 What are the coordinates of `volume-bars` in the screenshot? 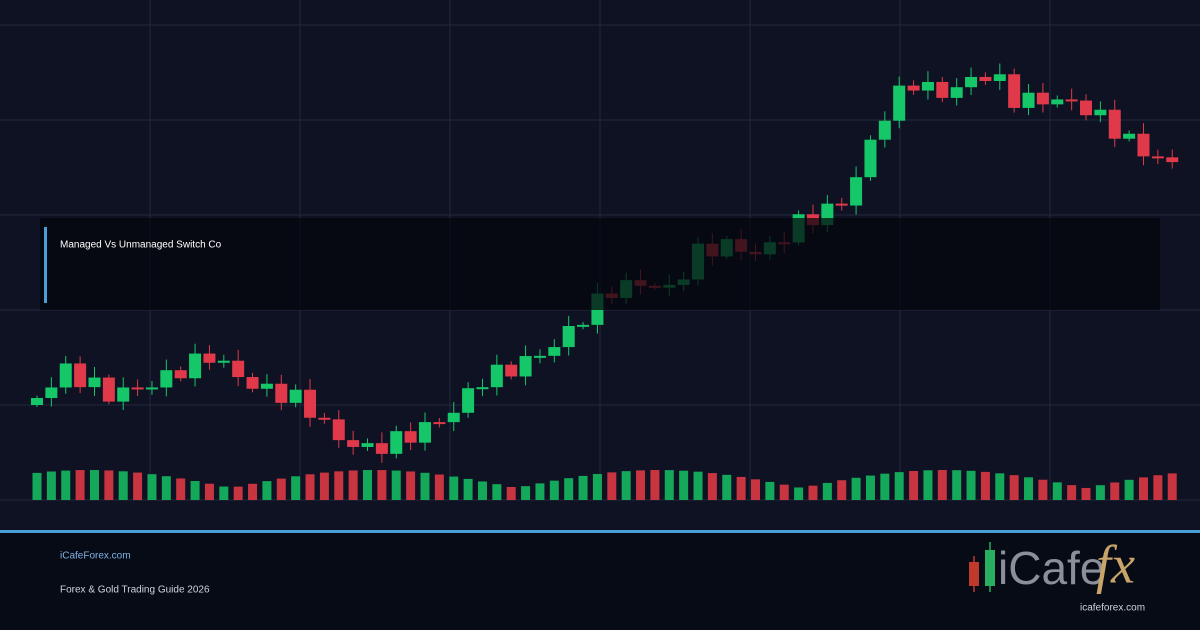 It's located at (604, 485).